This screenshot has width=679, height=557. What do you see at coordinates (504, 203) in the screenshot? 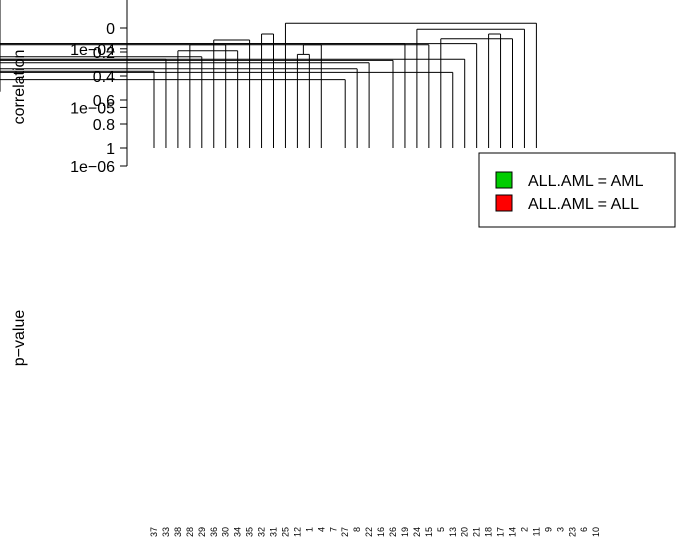
I see `legend-swatch-all` at bounding box center [504, 203].